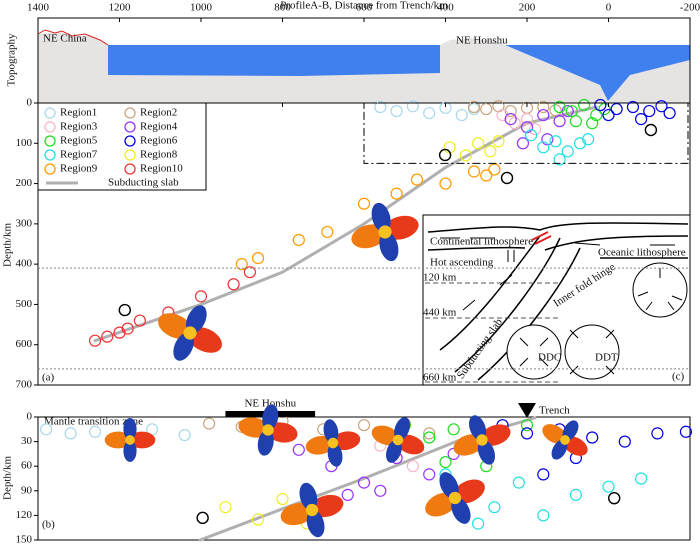  I want to click on inset-text: DDC, so click(549, 358).